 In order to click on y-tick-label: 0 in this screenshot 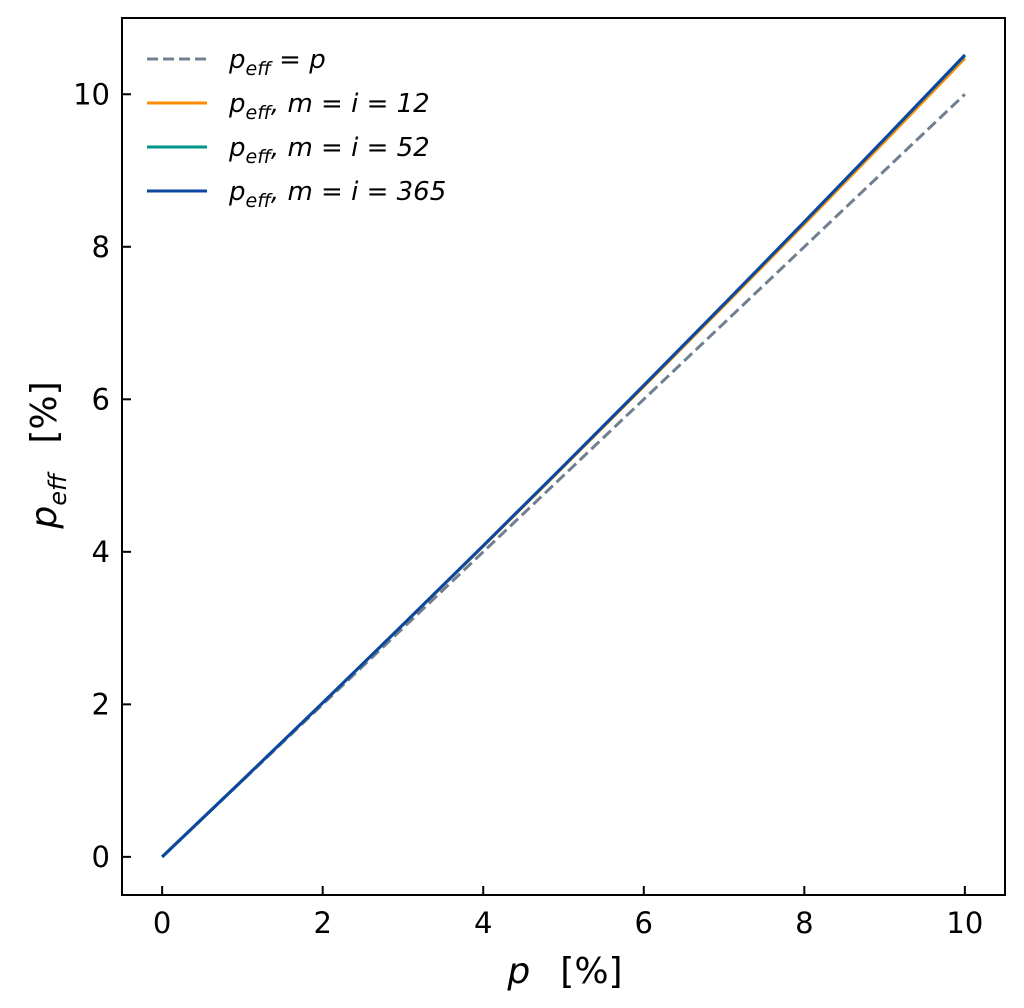, I will do `click(101, 857)`.